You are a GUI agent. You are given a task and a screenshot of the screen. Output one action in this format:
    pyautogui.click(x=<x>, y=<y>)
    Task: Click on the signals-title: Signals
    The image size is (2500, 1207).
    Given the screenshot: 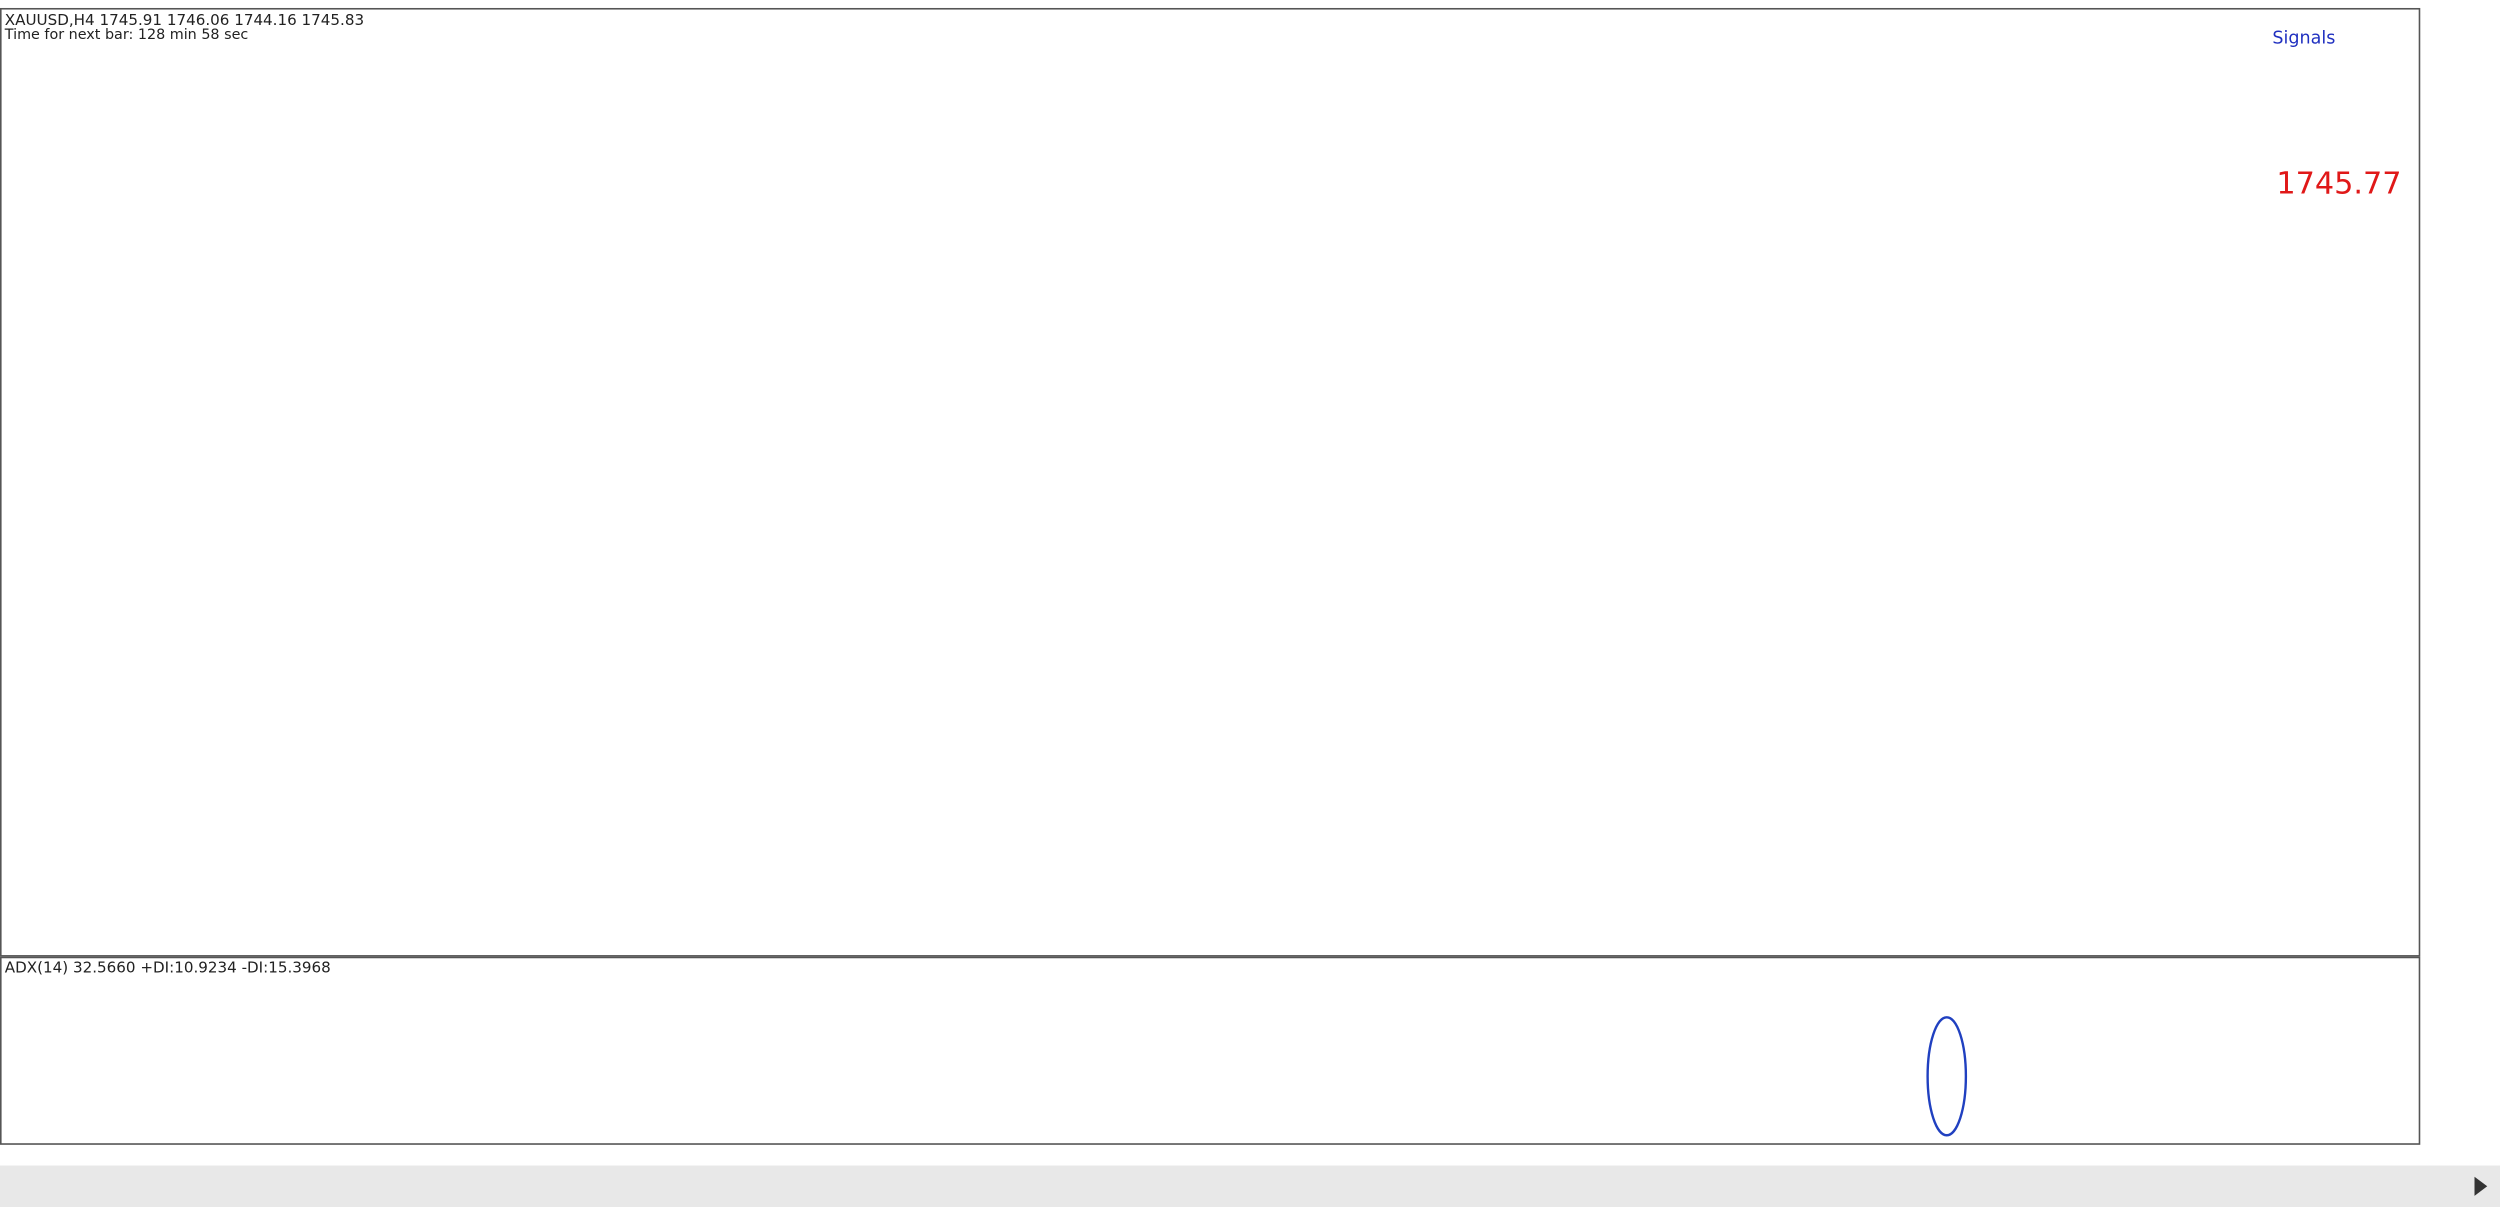 What is the action you would take?
    pyautogui.click(x=2303, y=38)
    